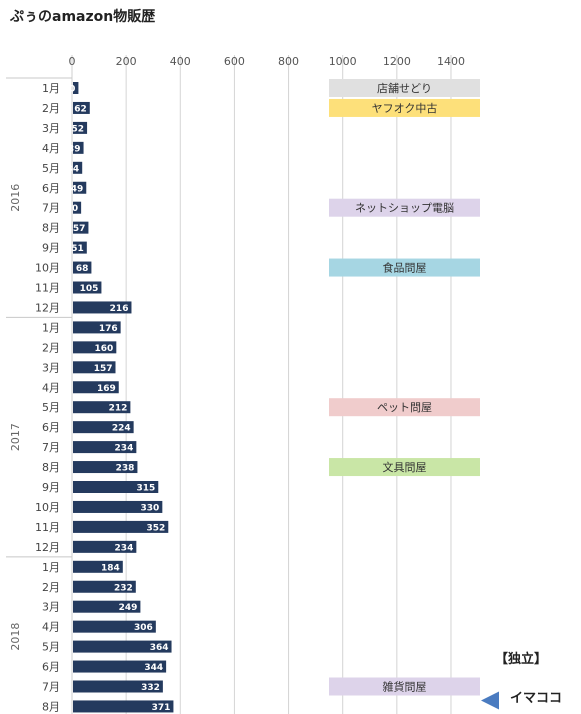 This screenshot has width=581, height=714. I want to click on x-tick-label: 1000, so click(343, 61).